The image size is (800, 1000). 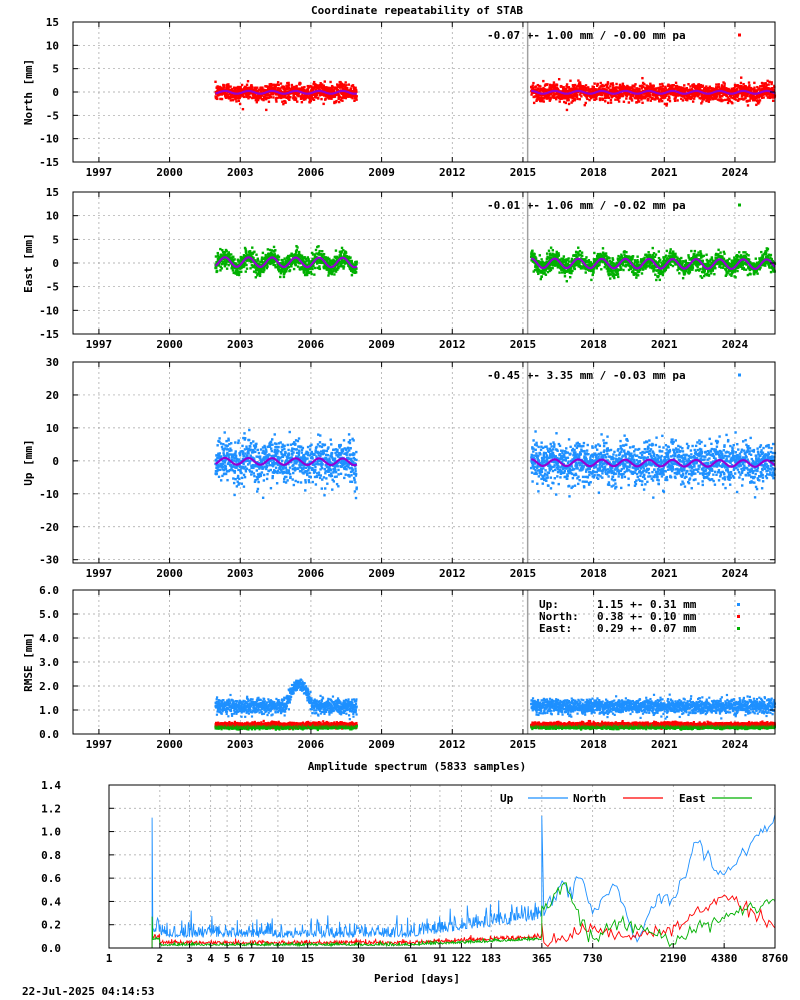 What do you see at coordinates (381, 172) in the screenshot?
I see `p-north-xtick-label: 2009` at bounding box center [381, 172].